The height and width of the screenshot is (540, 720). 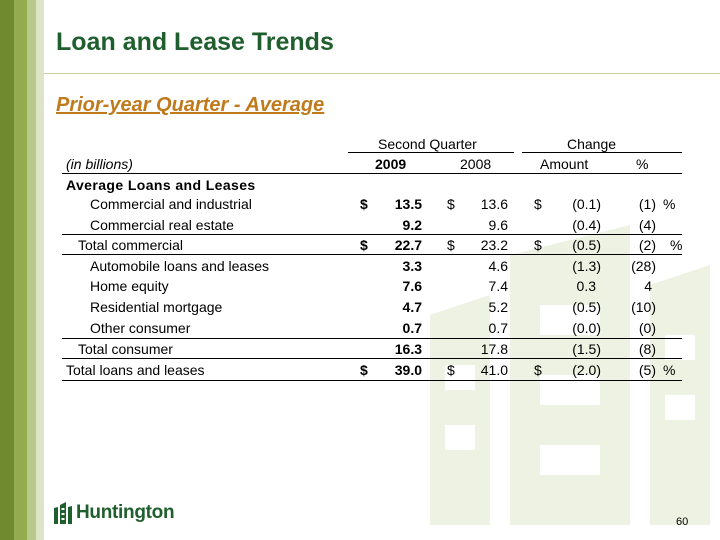 What do you see at coordinates (498, 328) in the screenshot?
I see `value-2008: 0.7` at bounding box center [498, 328].